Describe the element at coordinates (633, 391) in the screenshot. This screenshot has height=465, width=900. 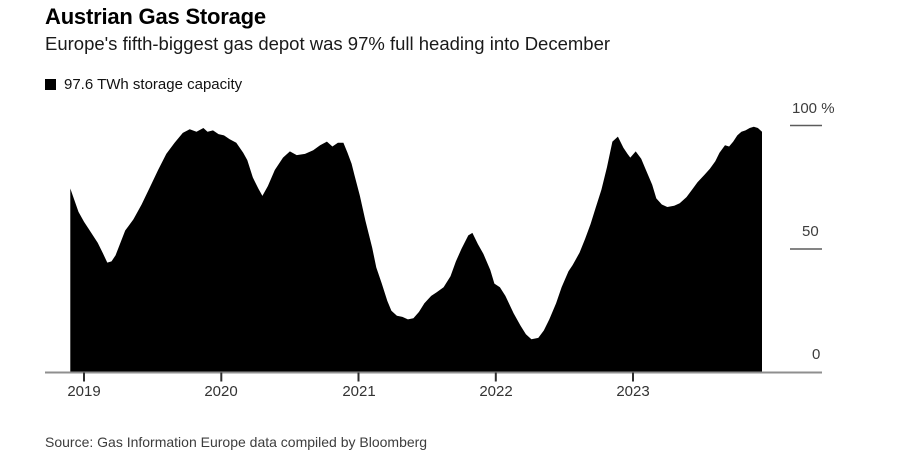
I see `x-axis-label-2023: 2023` at that location.